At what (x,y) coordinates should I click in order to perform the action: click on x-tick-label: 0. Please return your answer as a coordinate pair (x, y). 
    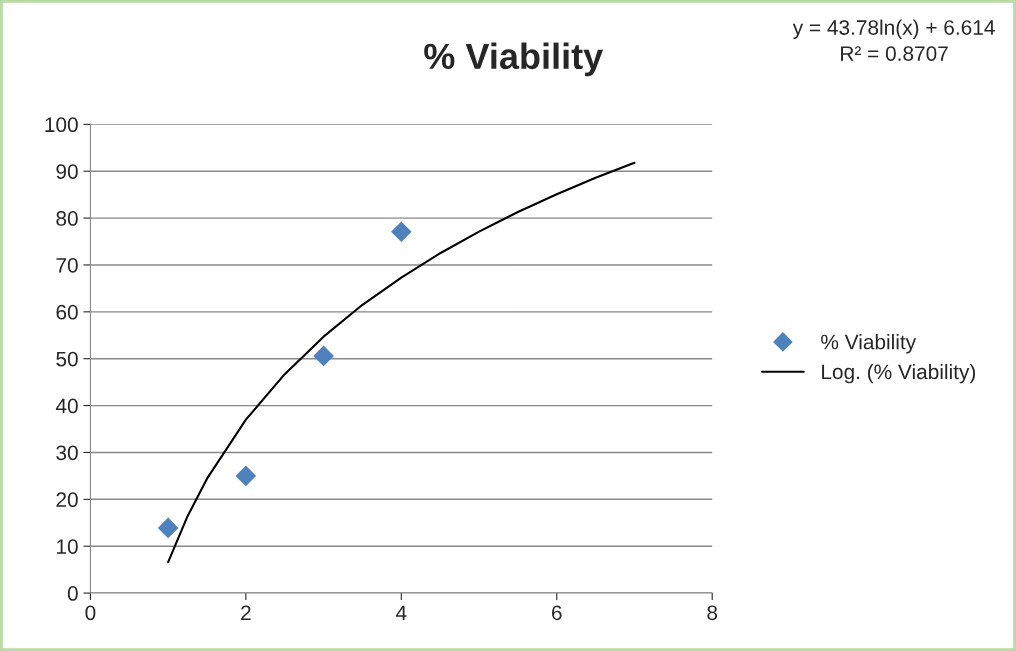
    Looking at the image, I should click on (90, 613).